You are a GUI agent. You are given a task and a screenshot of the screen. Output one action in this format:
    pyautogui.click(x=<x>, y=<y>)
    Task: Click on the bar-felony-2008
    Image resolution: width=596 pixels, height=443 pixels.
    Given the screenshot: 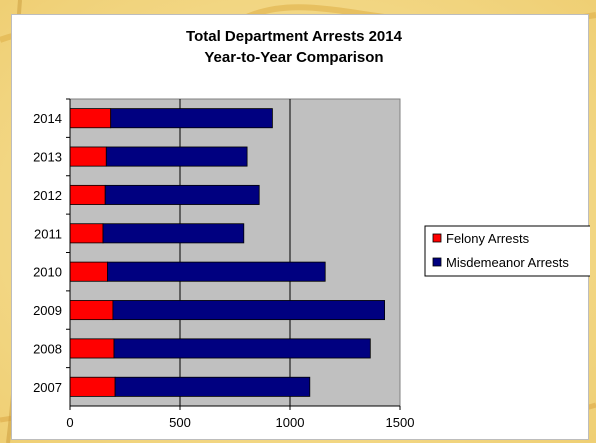 What is the action you would take?
    pyautogui.click(x=92, y=348)
    